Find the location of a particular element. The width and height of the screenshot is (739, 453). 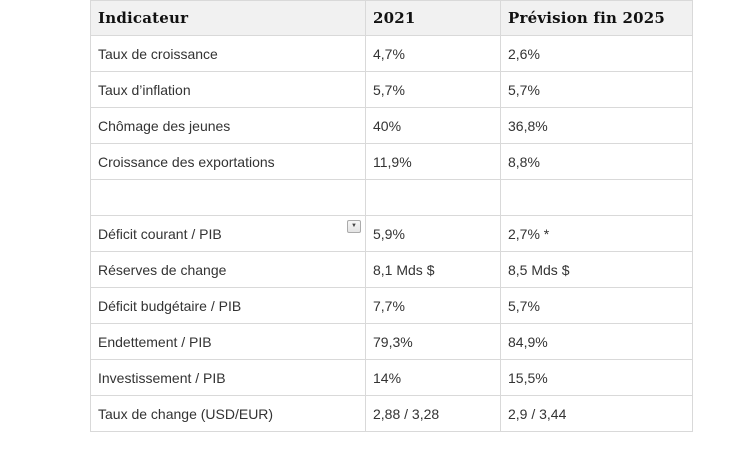

table-row: Taux d’inflation 5,7% 5,7% is located at coordinates (391, 89).